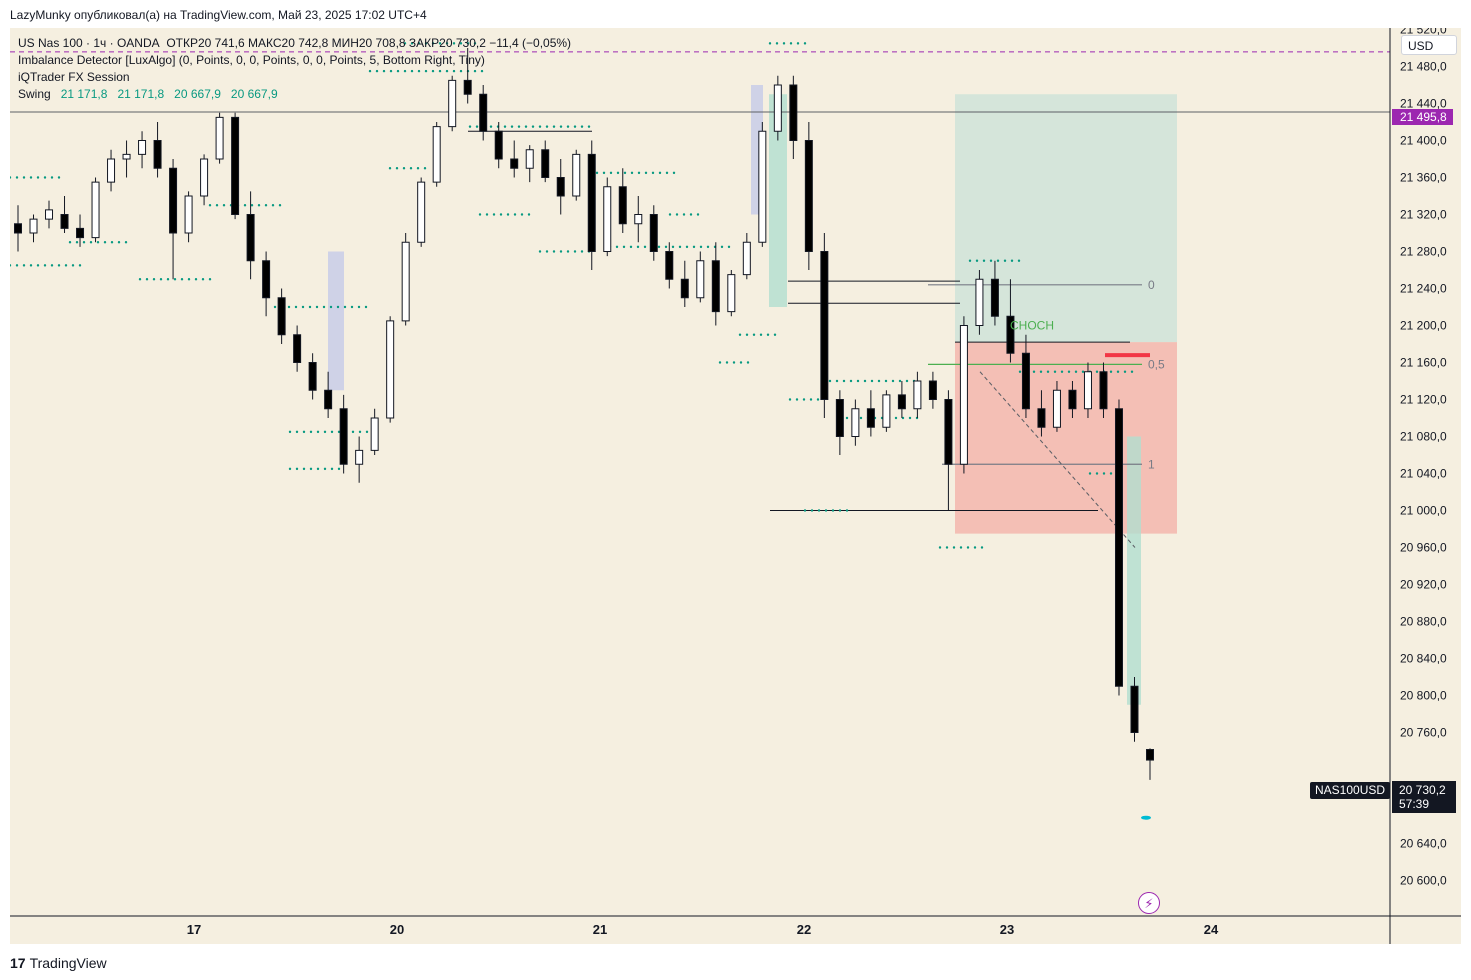 The width and height of the screenshot is (1471, 980). I want to click on imbalance-box, so click(336, 321).